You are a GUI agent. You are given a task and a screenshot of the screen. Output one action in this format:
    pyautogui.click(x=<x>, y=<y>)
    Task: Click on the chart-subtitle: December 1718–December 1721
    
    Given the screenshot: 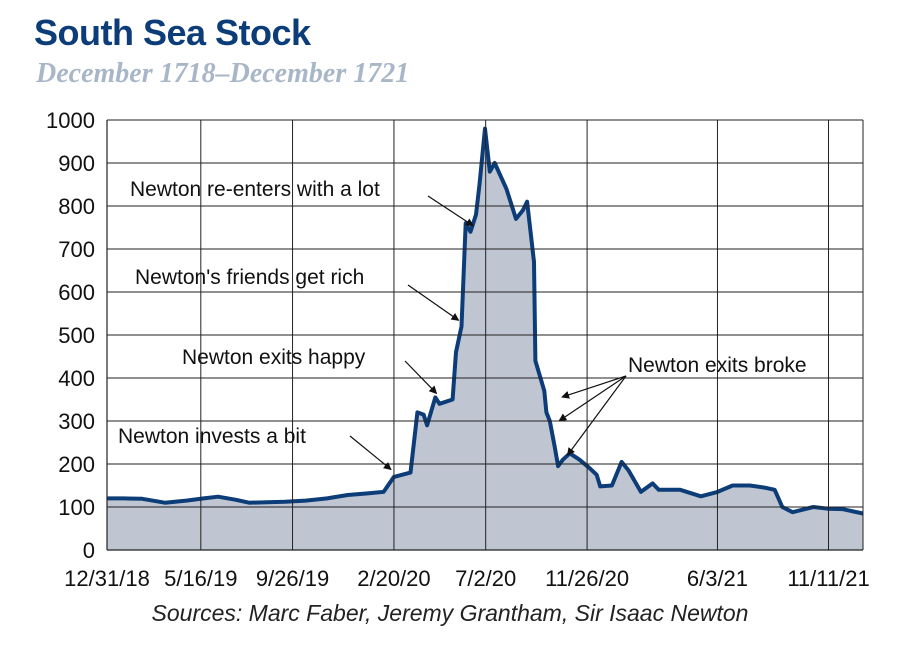 What is the action you would take?
    pyautogui.click(x=223, y=73)
    